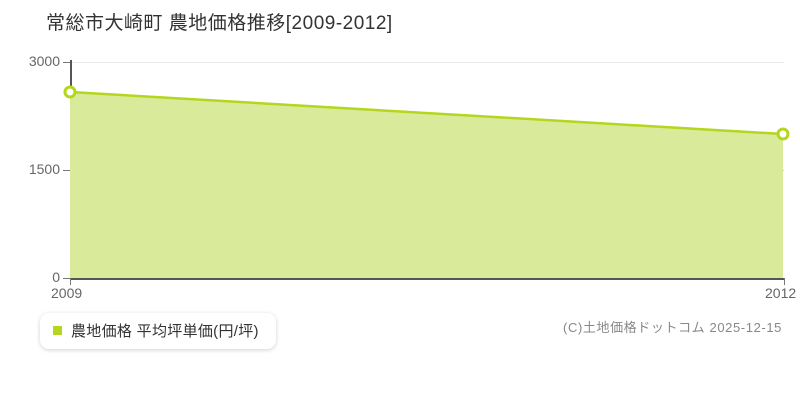 The width and height of the screenshot is (800, 400). What do you see at coordinates (427, 279) in the screenshot?
I see `x-axis-line` at bounding box center [427, 279].